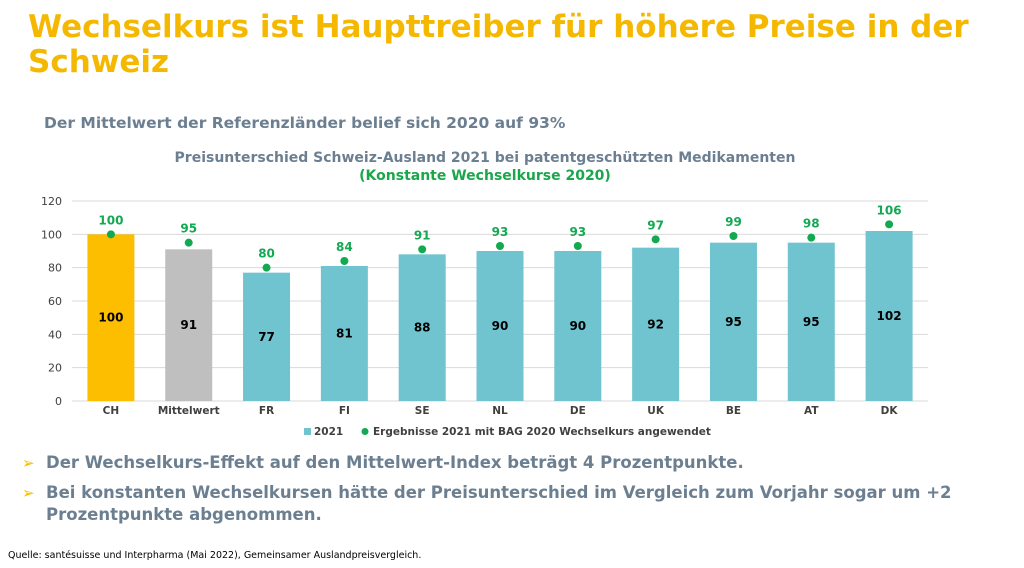 The height and width of the screenshot is (568, 1024). What do you see at coordinates (55, 368) in the screenshot?
I see `y-tick-label: 20` at bounding box center [55, 368].